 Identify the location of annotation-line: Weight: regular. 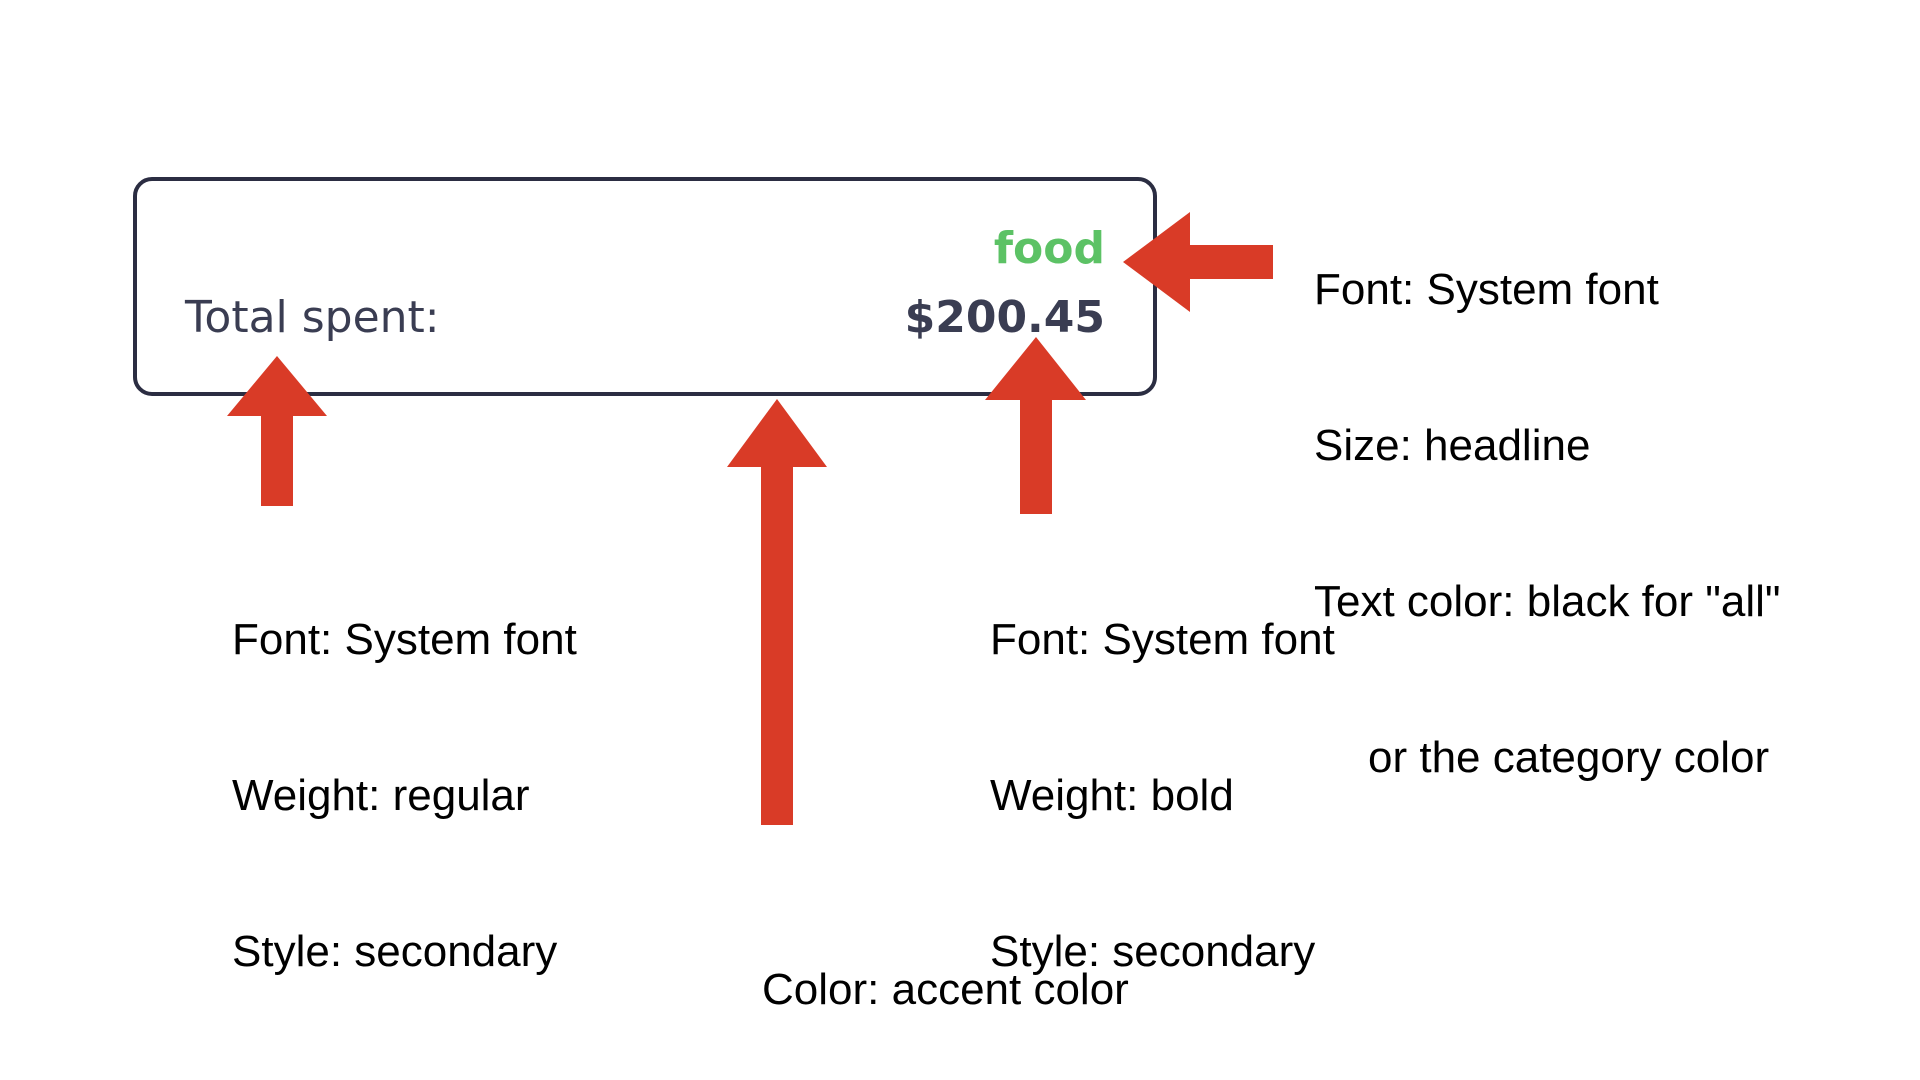
(381, 795).